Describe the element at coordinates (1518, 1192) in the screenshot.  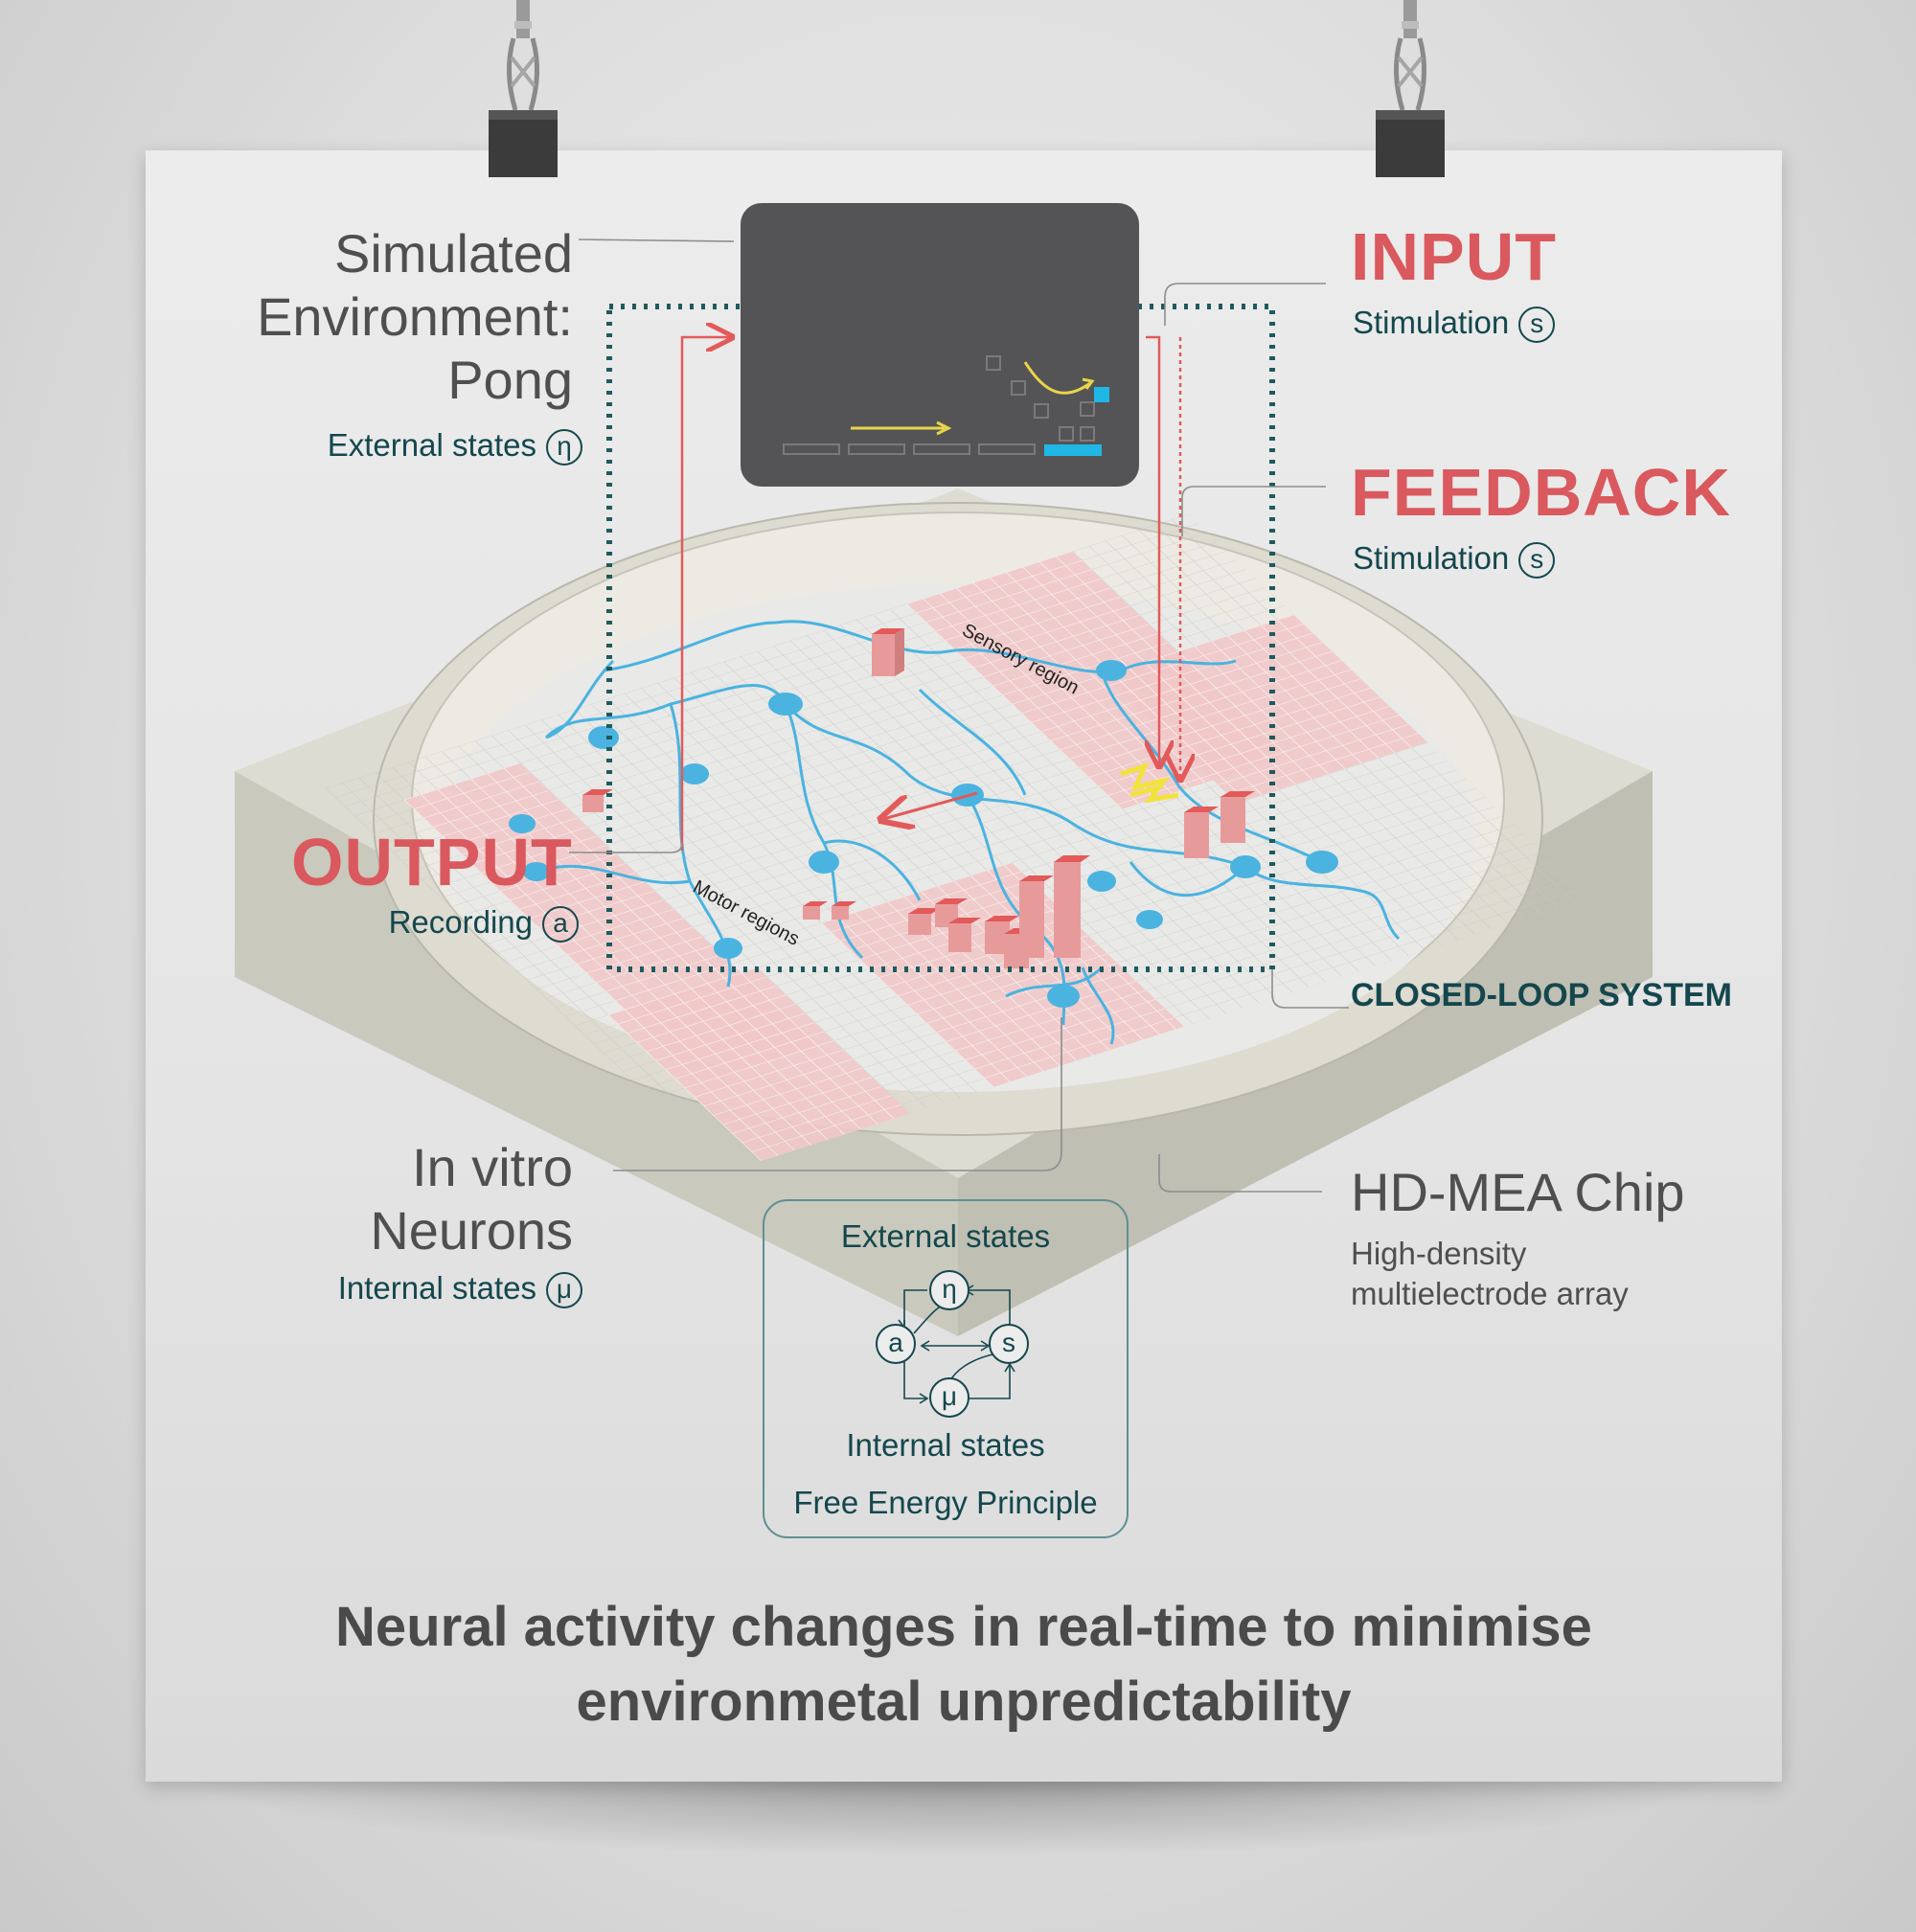
I see `chip-title: HD-MEA Chip` at that location.